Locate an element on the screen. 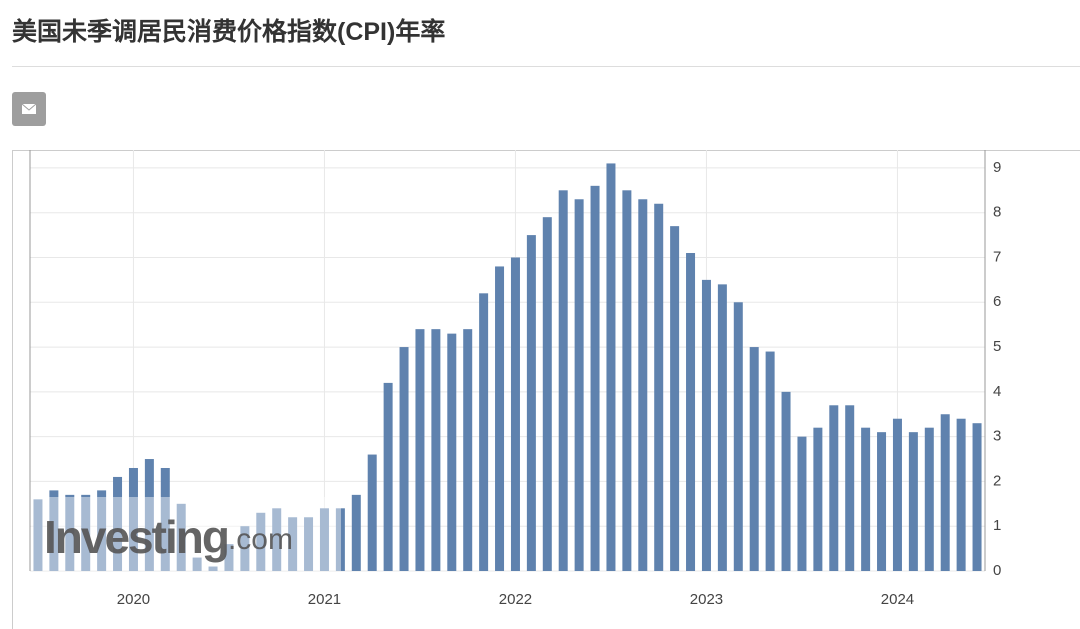 This screenshot has width=1080, height=629. x-tick-label: 2022 is located at coordinates (515, 599).